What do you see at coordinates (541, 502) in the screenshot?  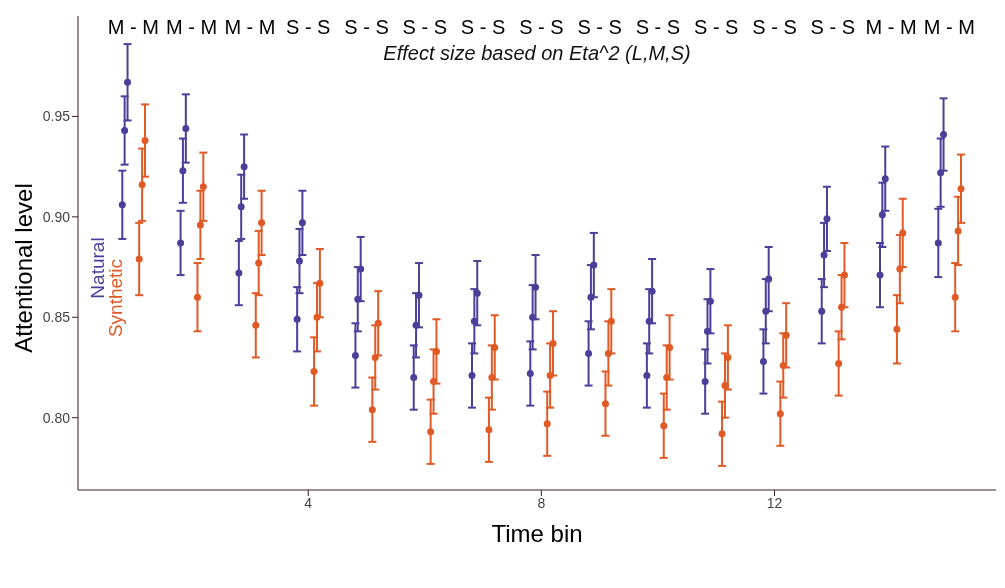 I see `x-tick-label: 8` at bounding box center [541, 502].